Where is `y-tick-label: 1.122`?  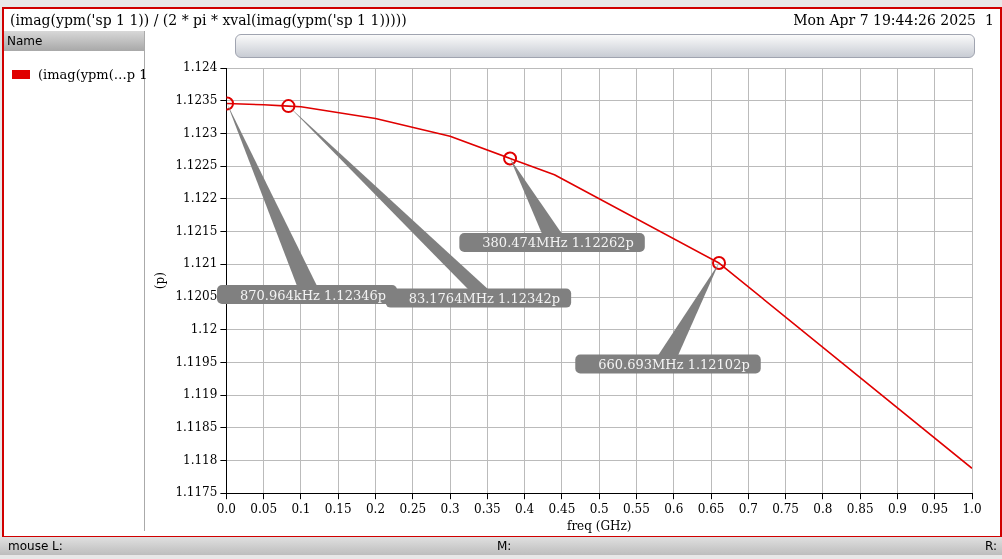
y-tick-label: 1.122 is located at coordinates (200, 198).